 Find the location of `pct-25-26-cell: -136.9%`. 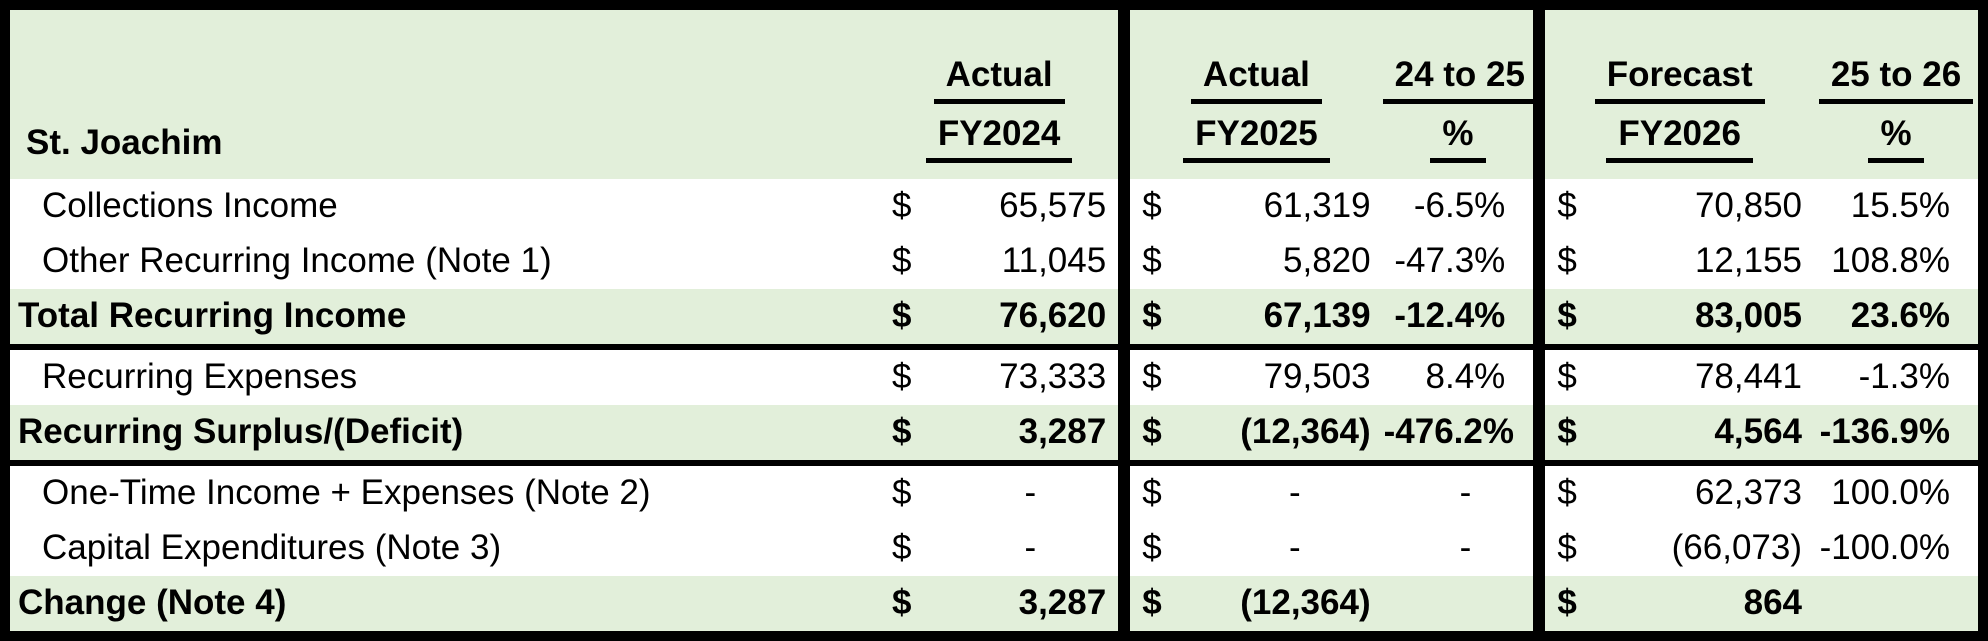

pct-25-26-cell: -136.9% is located at coordinates (1898, 435).